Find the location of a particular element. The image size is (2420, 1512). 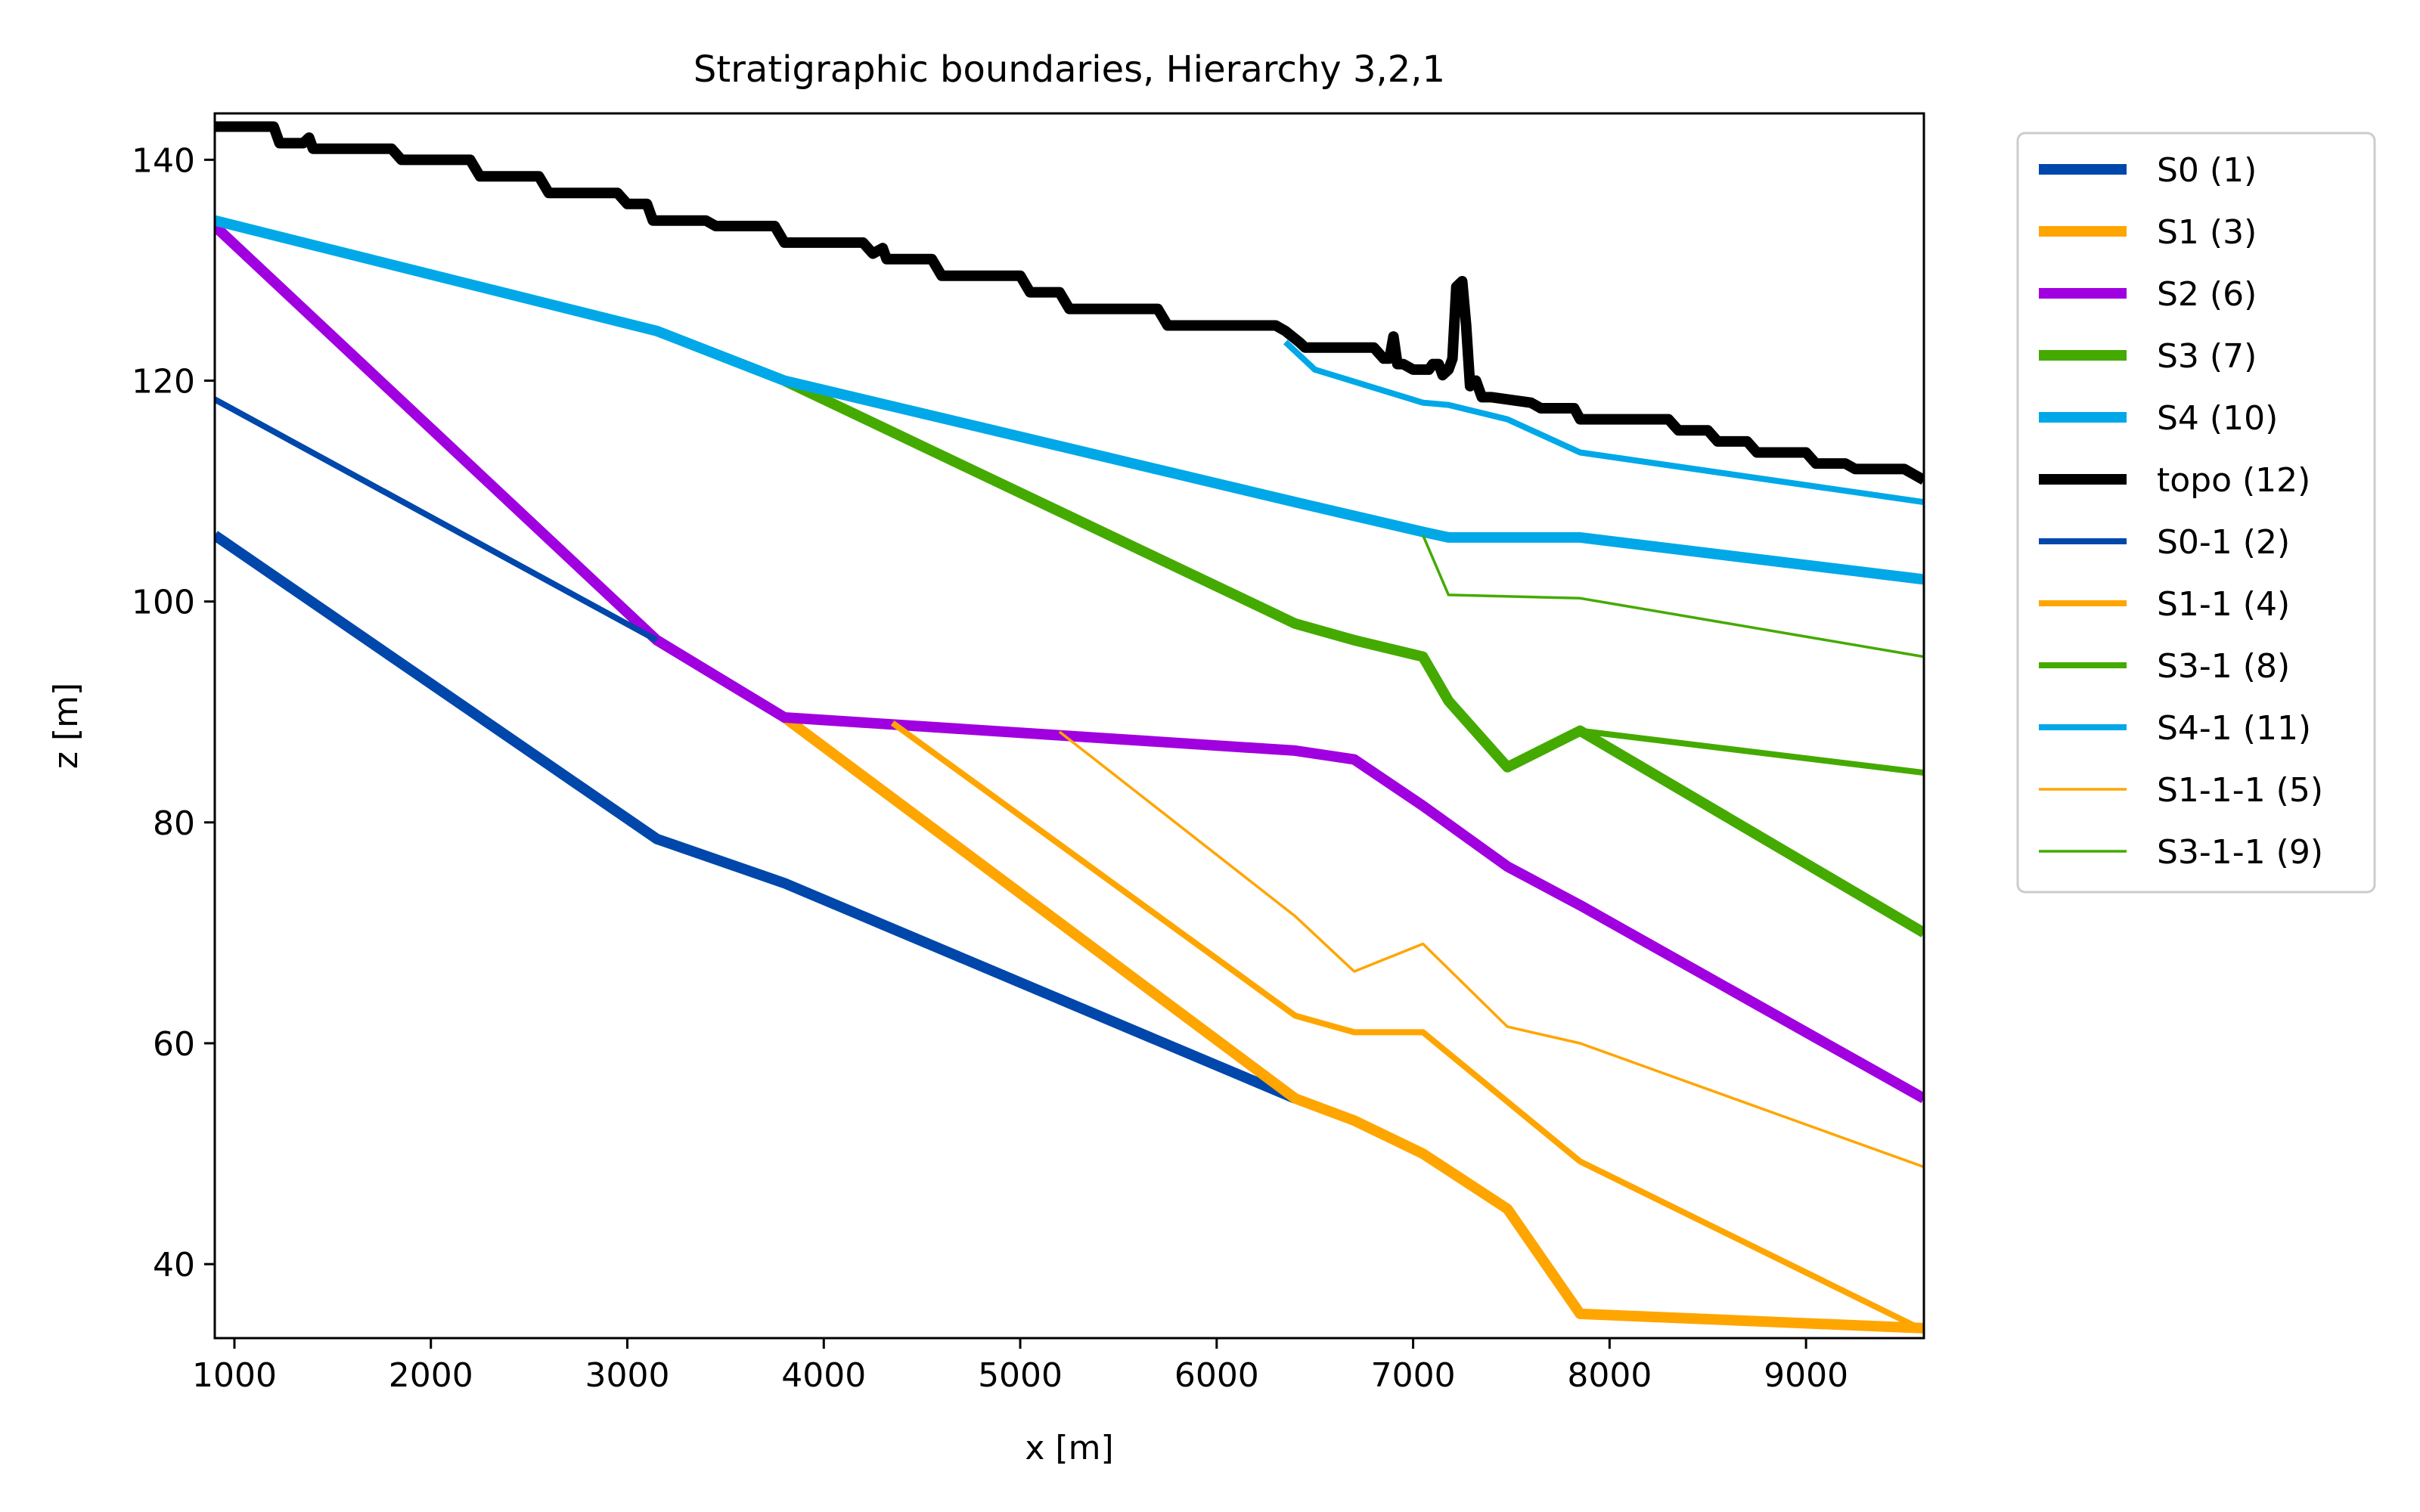

legend-label-11: S3-1-1 (9) is located at coordinates (2240, 852).